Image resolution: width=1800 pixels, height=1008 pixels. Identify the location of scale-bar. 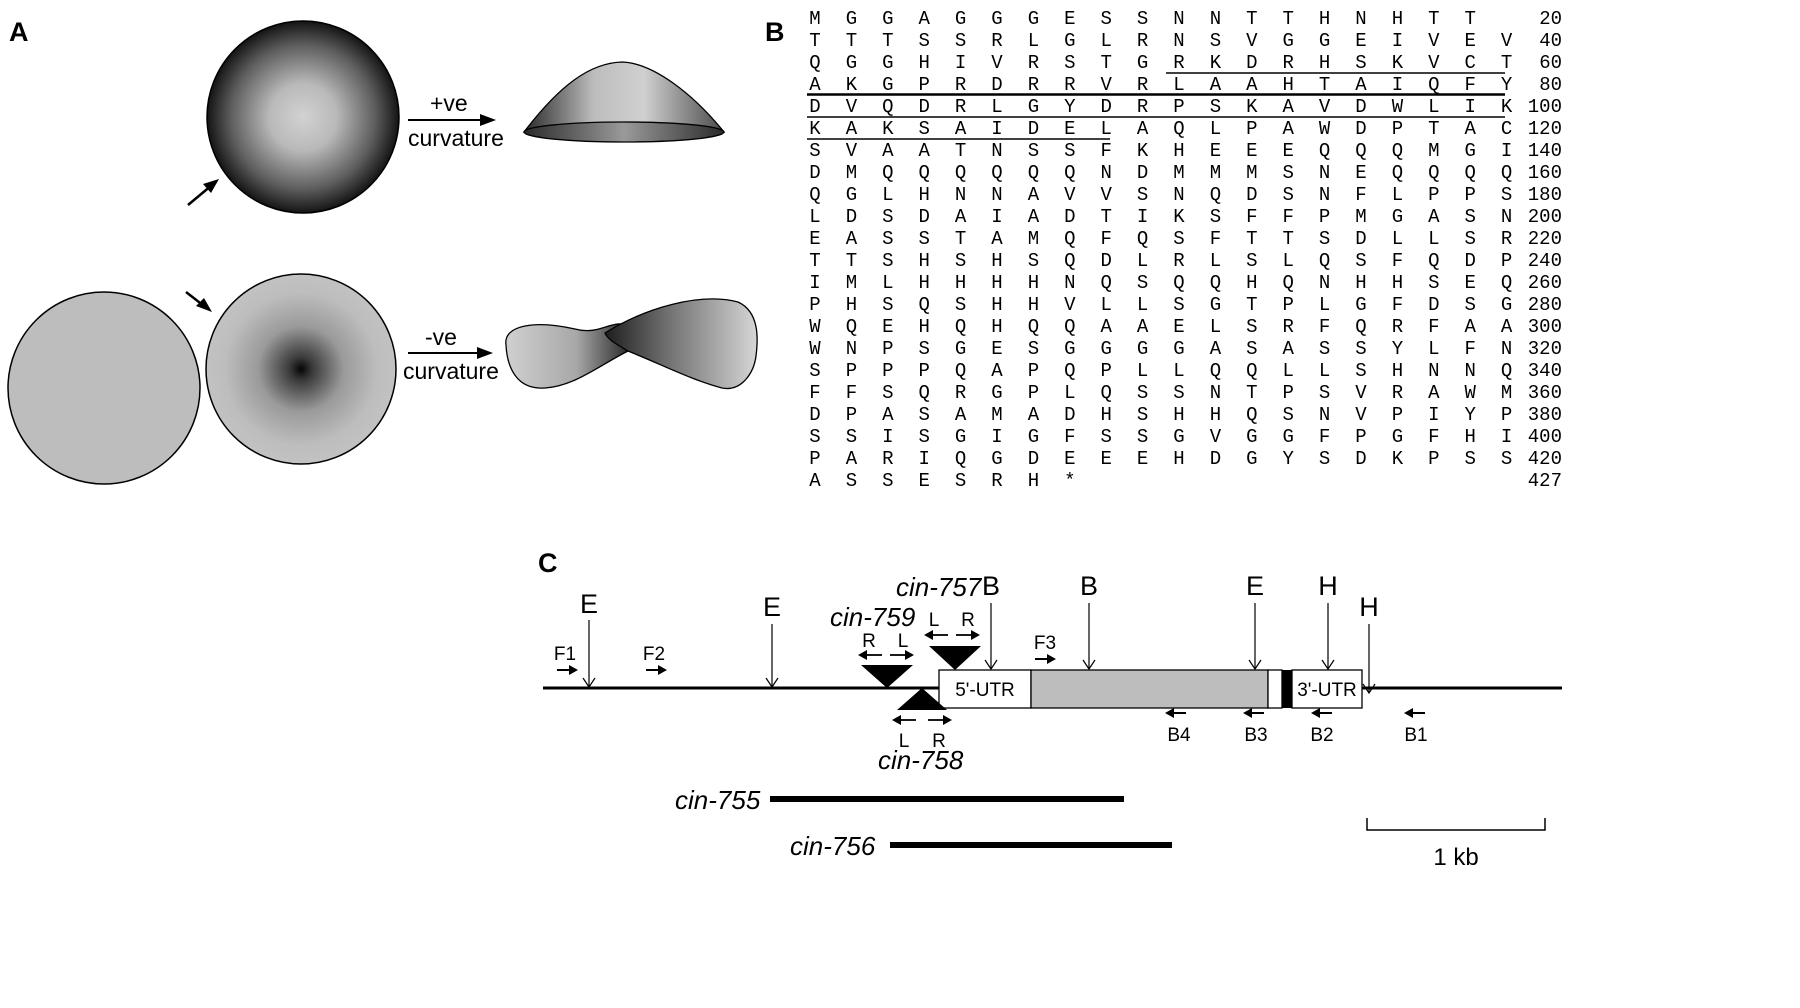
(1456, 824).